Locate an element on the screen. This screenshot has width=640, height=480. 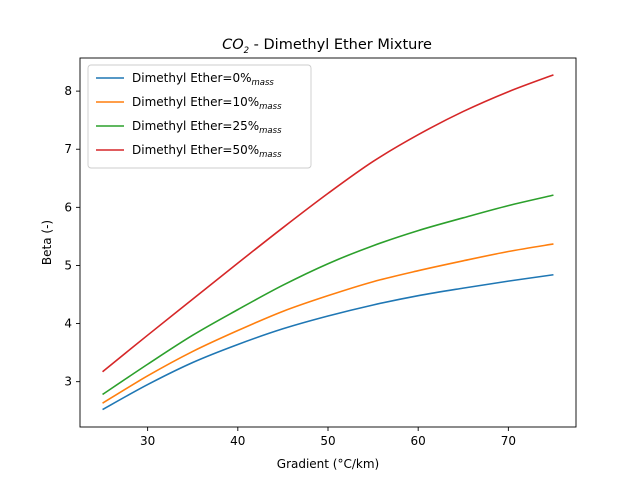
chart-title: CO2 - Dimethyl Ether Mixture is located at coordinates (327, 46).